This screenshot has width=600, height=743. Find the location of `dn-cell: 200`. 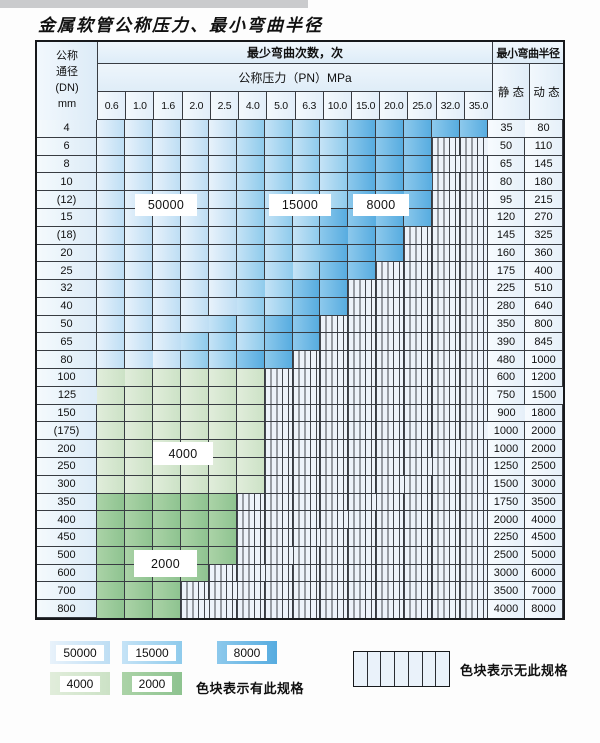

dn-cell: 200 is located at coordinates (67, 449).